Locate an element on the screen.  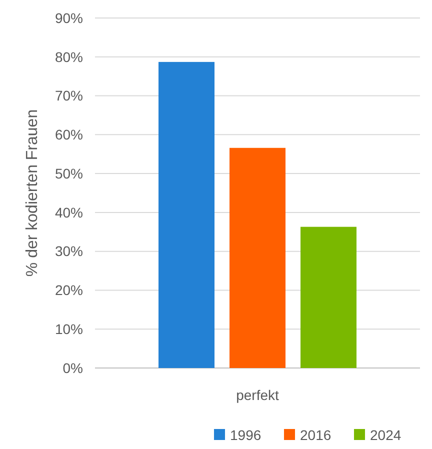
y-tick-label: 60% is located at coordinates (68, 134).